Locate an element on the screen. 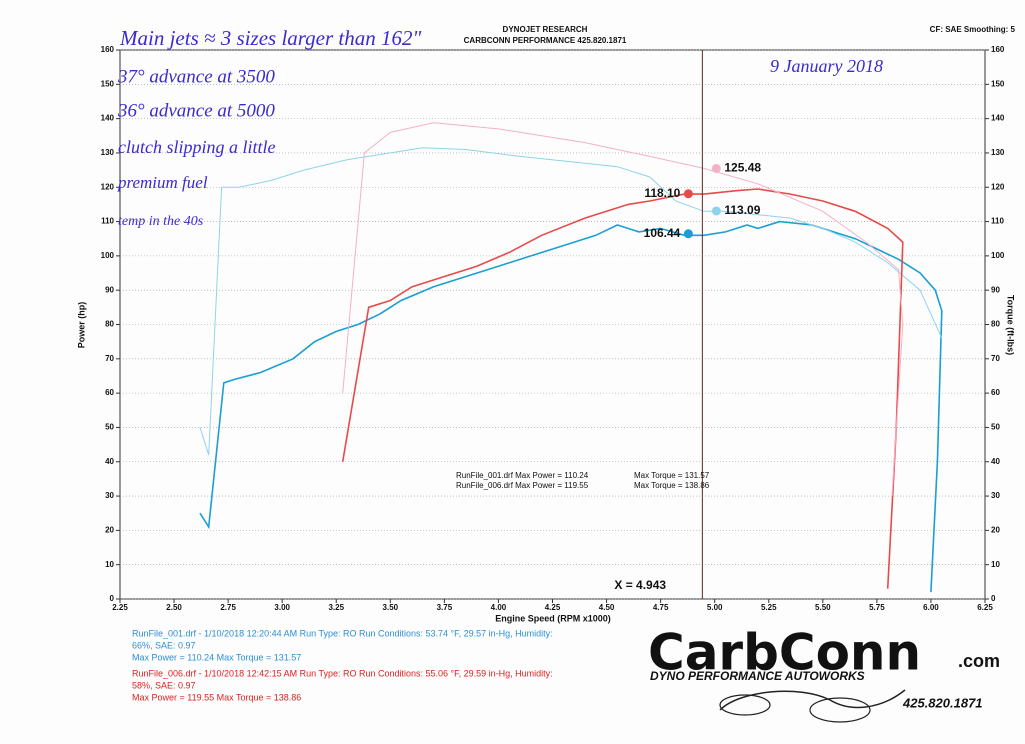 This screenshot has height=744, width=1025. handwritten-note: 37° advance at 3500 is located at coordinates (196, 76).